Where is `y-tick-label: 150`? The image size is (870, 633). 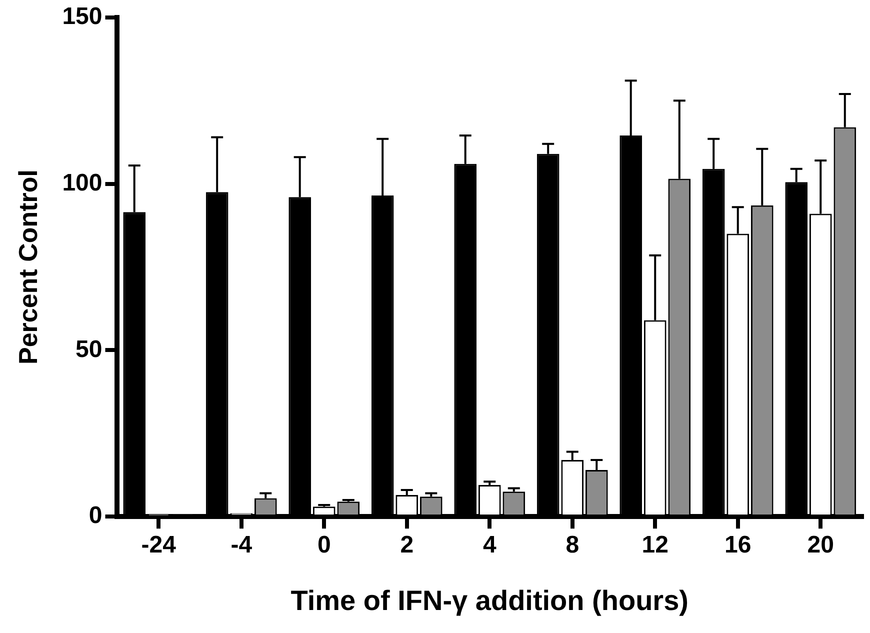
y-tick-label: 150 is located at coordinates (82, 16).